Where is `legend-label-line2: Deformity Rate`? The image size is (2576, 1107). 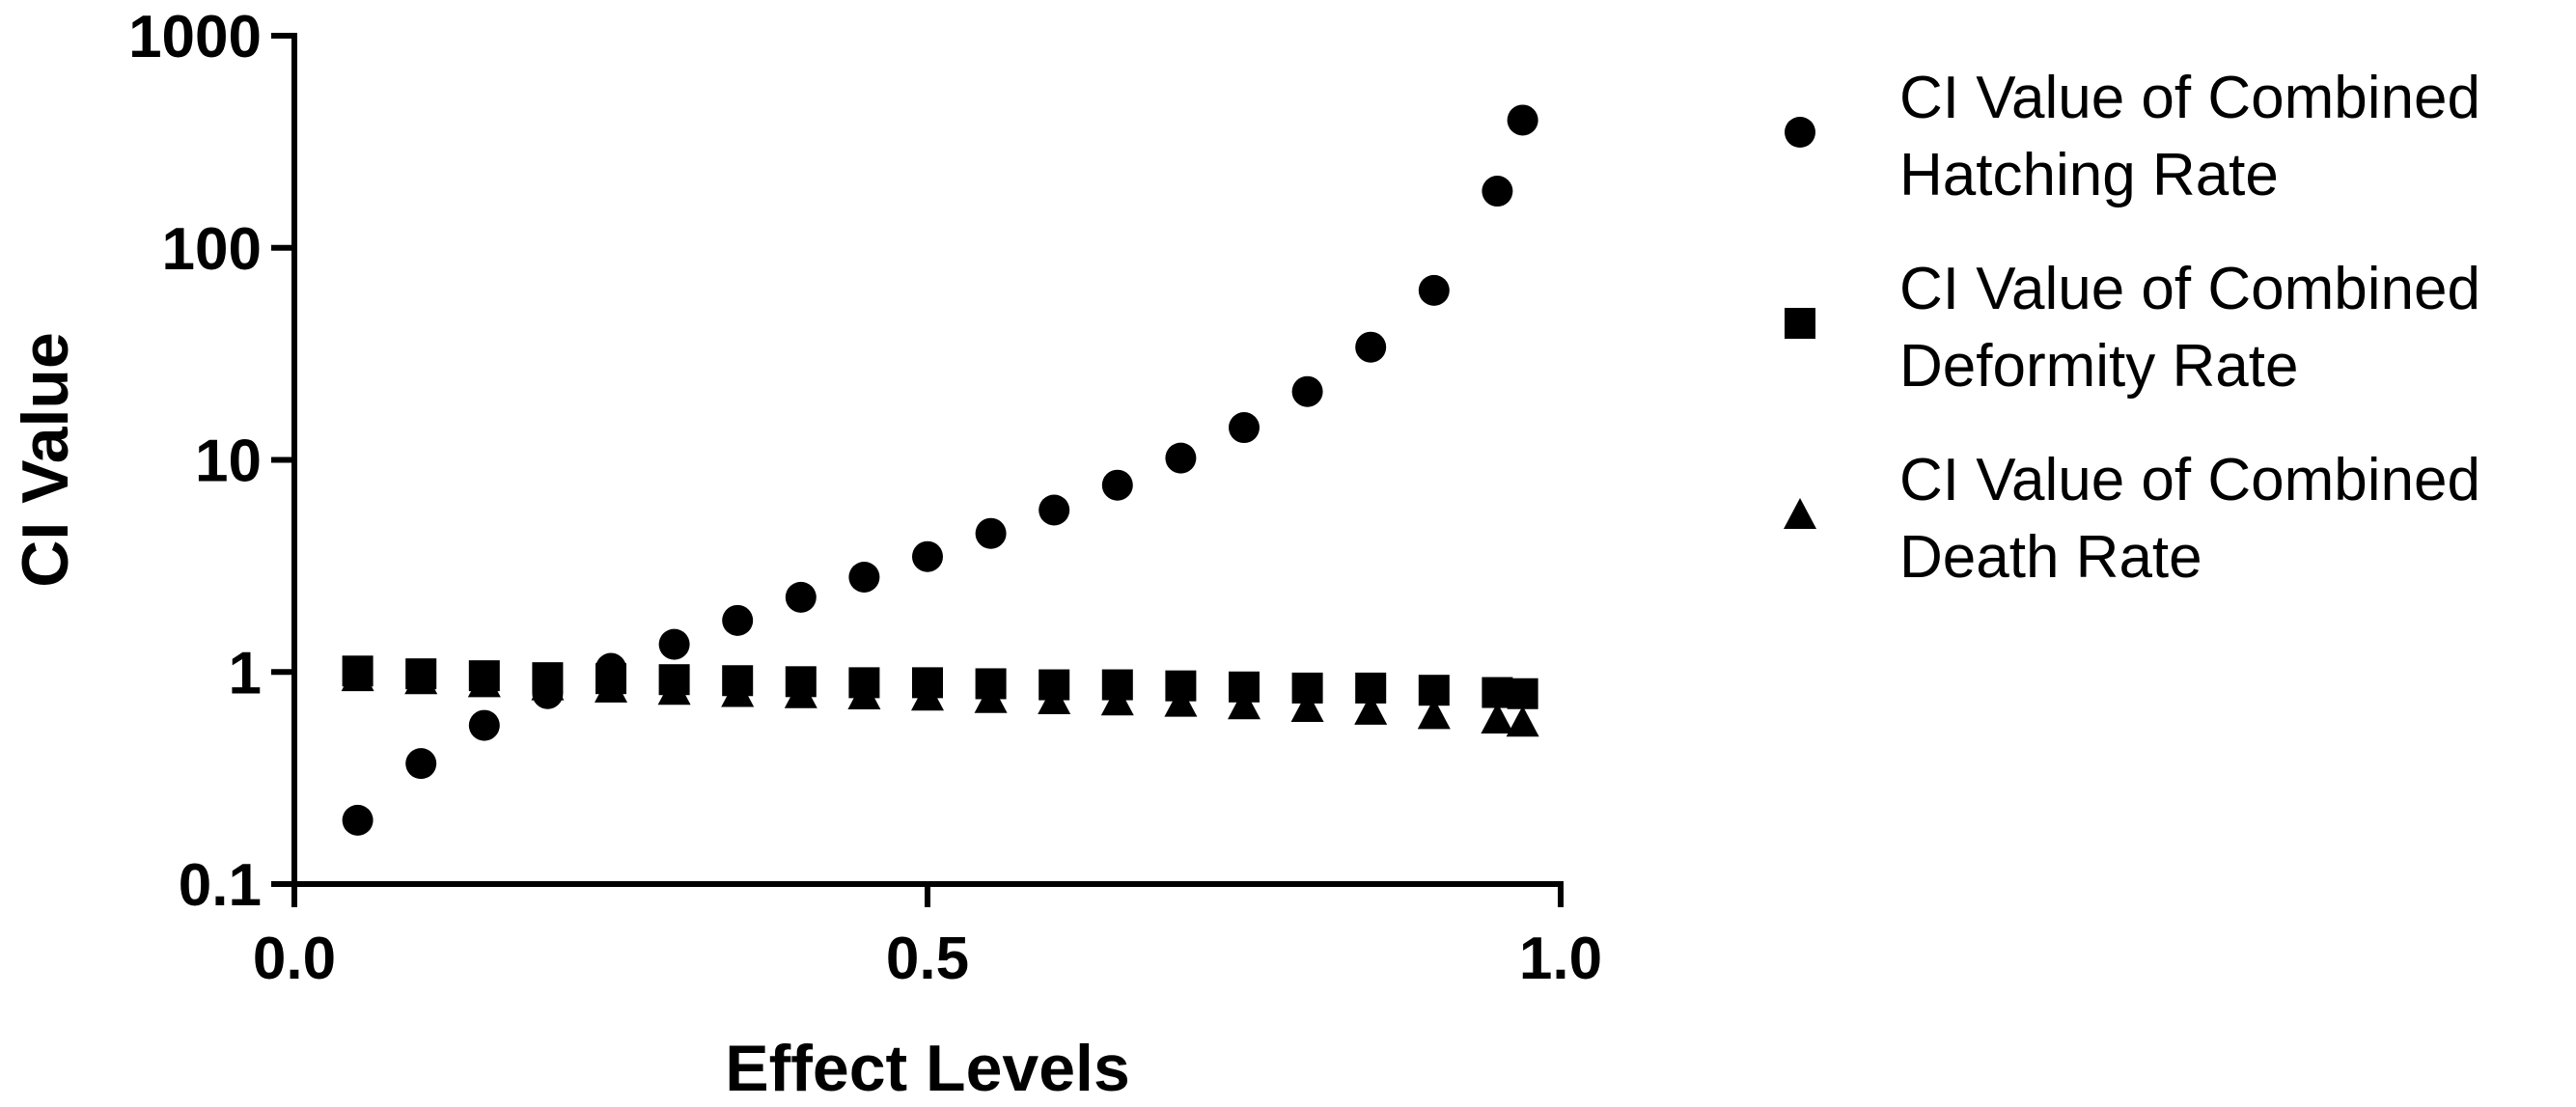 legend-label-line2: Deformity Rate is located at coordinates (2098, 366).